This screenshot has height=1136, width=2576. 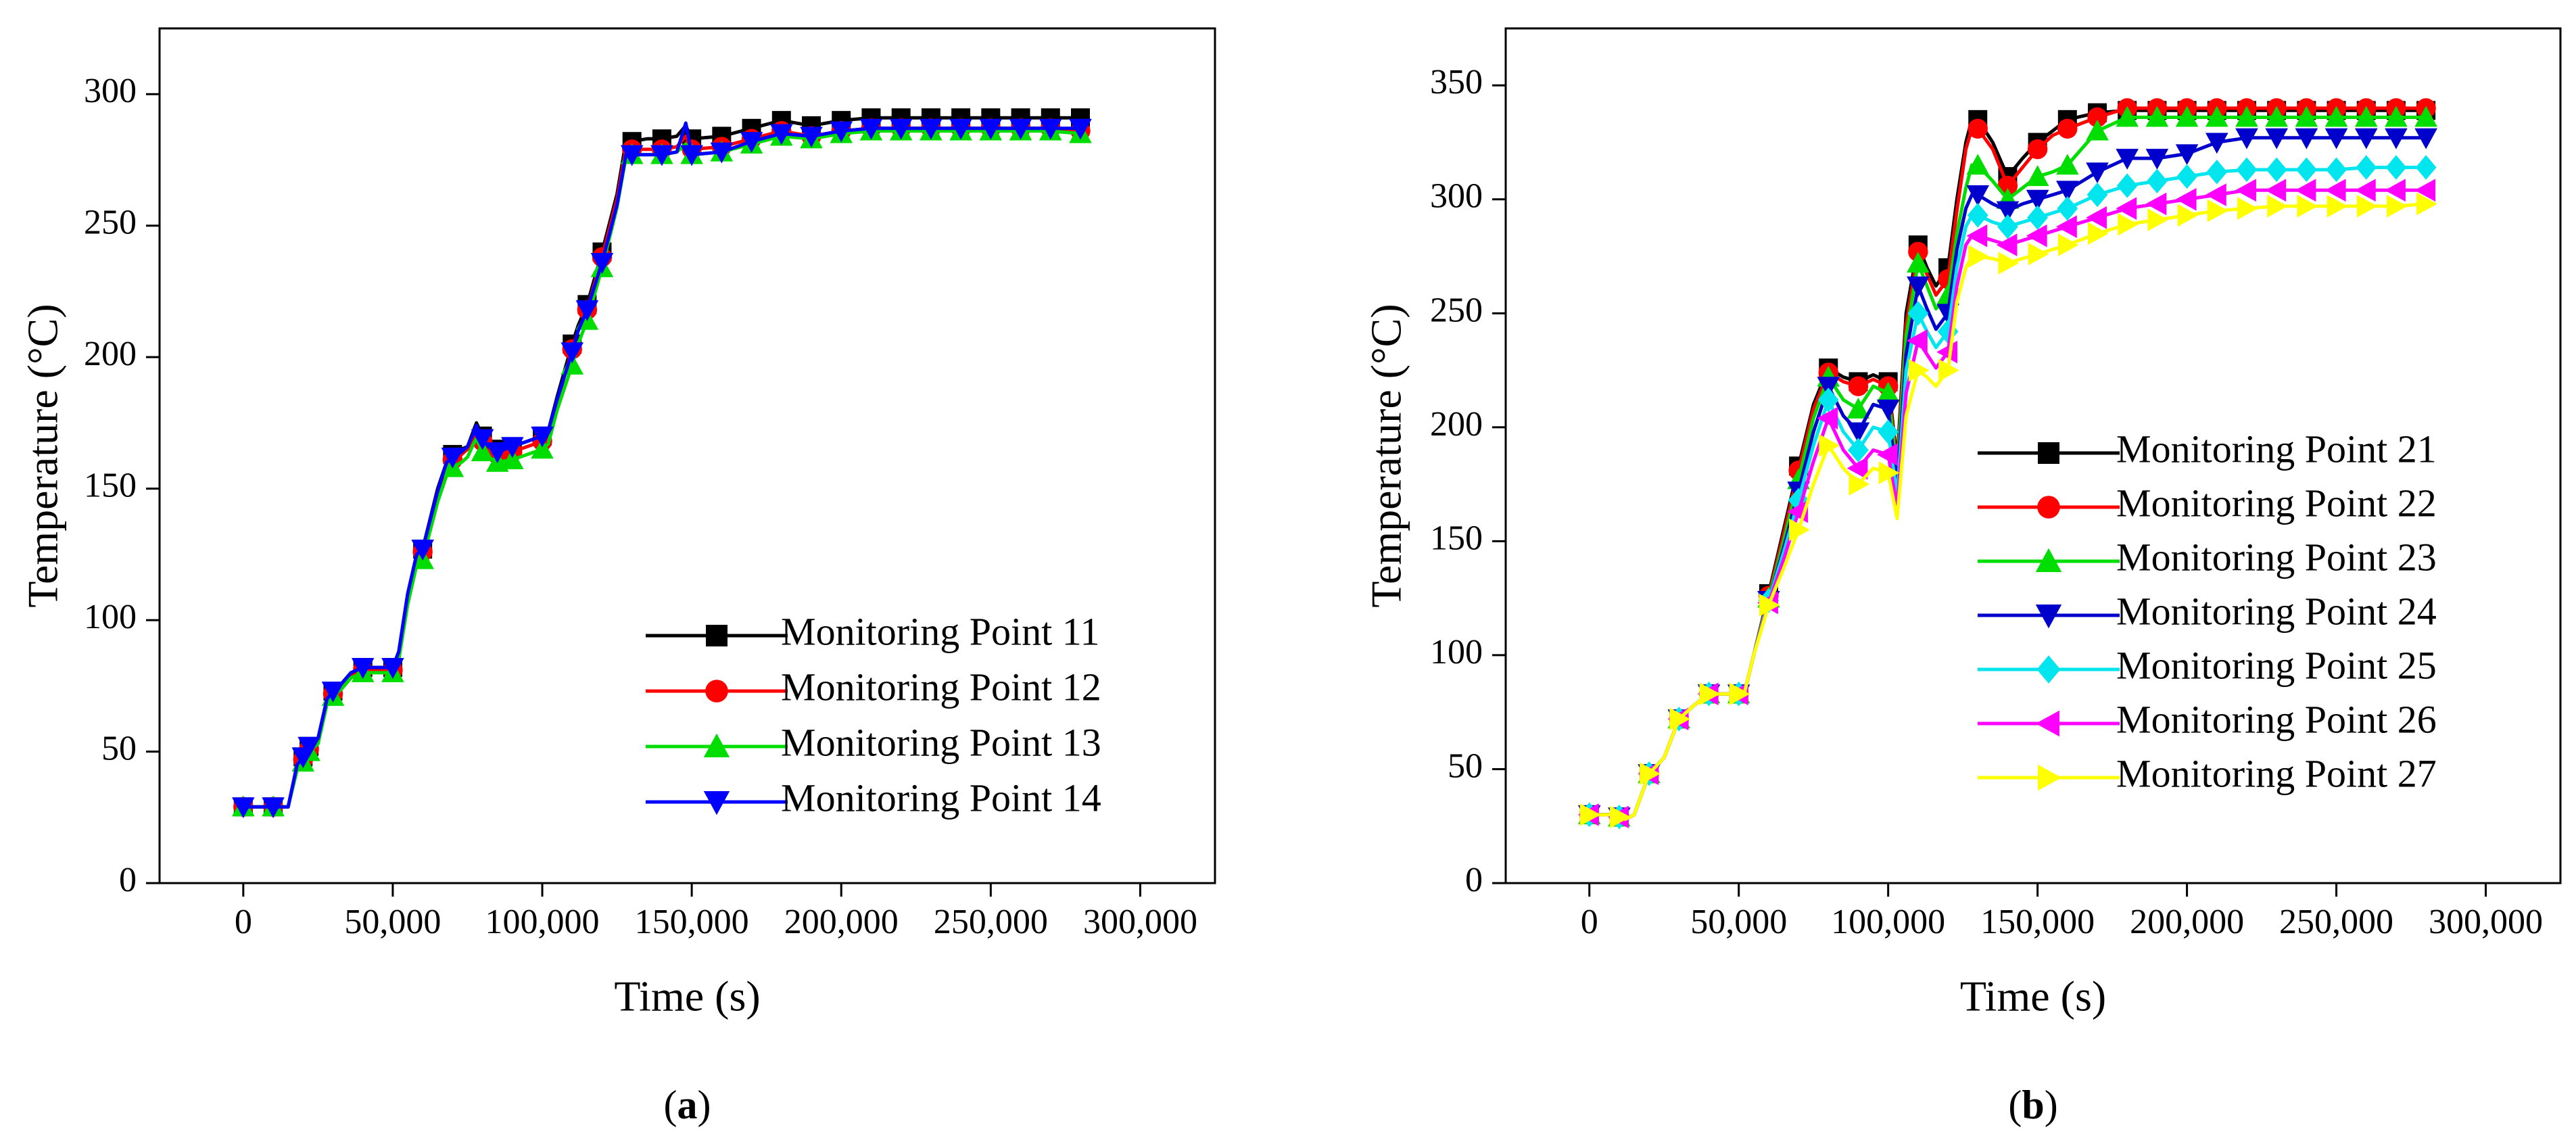 What do you see at coordinates (2276, 611) in the screenshot?
I see `legend-label: Monitoring Point 24` at bounding box center [2276, 611].